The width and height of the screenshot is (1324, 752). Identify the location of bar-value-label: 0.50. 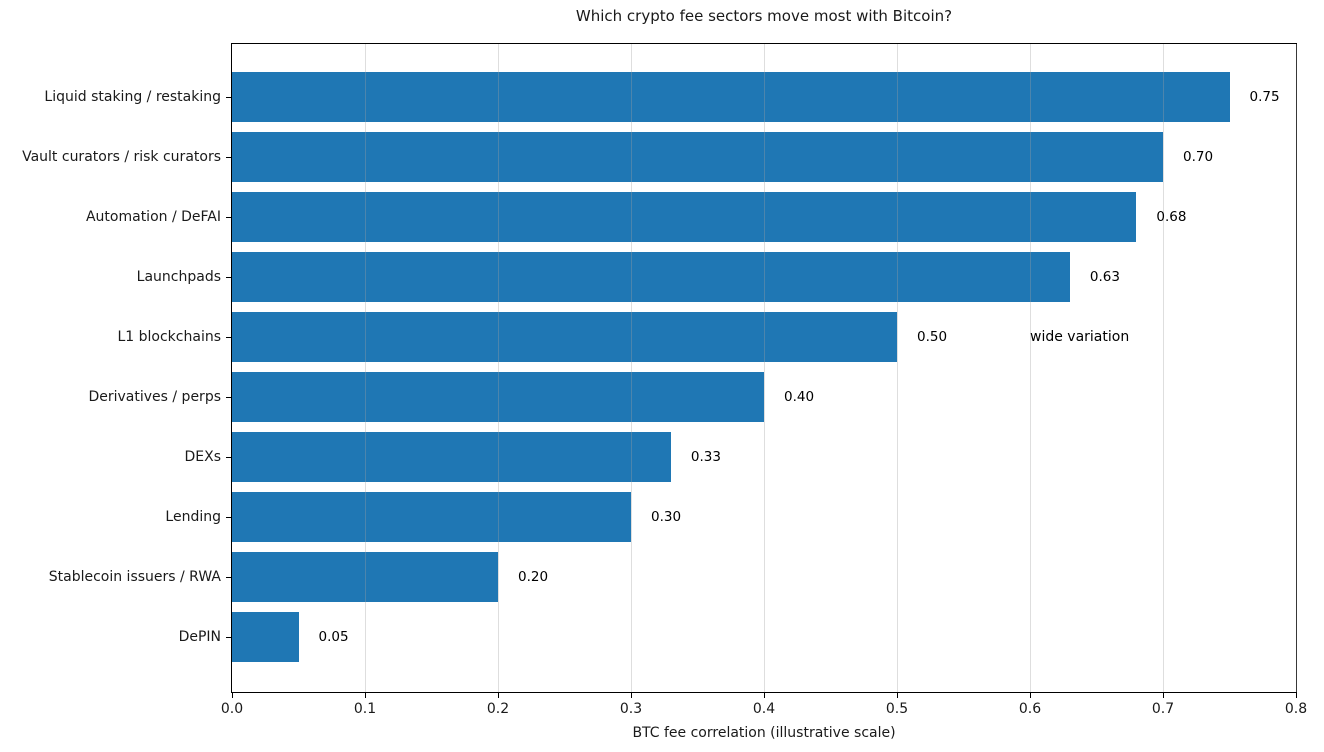
(932, 337).